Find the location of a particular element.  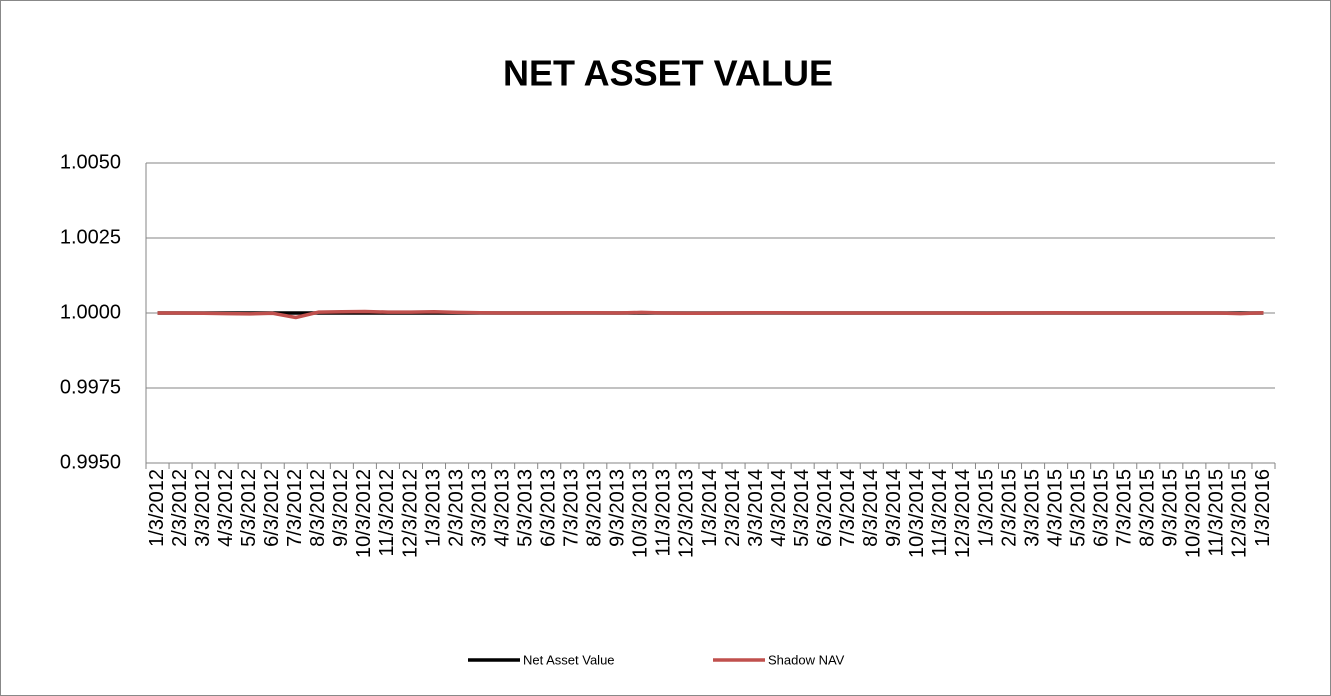

x-tick-label: 9/3/2015 is located at coordinates (1171, 508).